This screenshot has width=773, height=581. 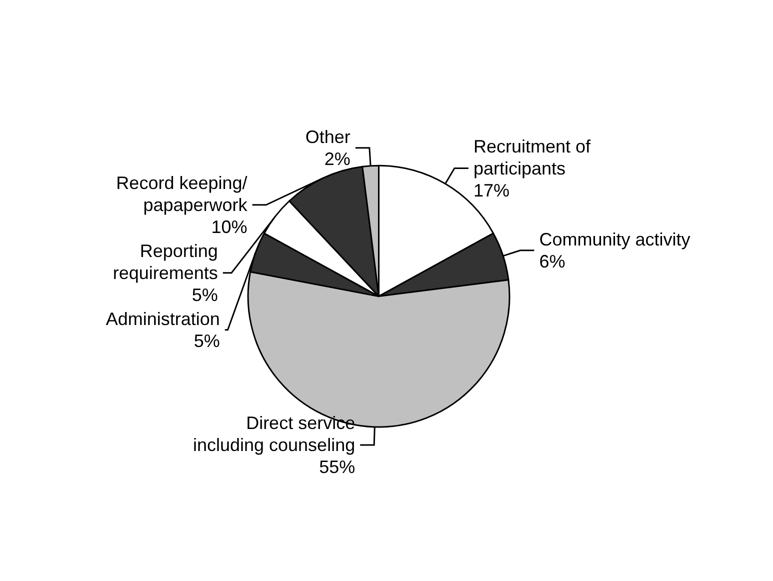 What do you see at coordinates (327, 136) in the screenshot?
I see `slice-label: Other` at bounding box center [327, 136].